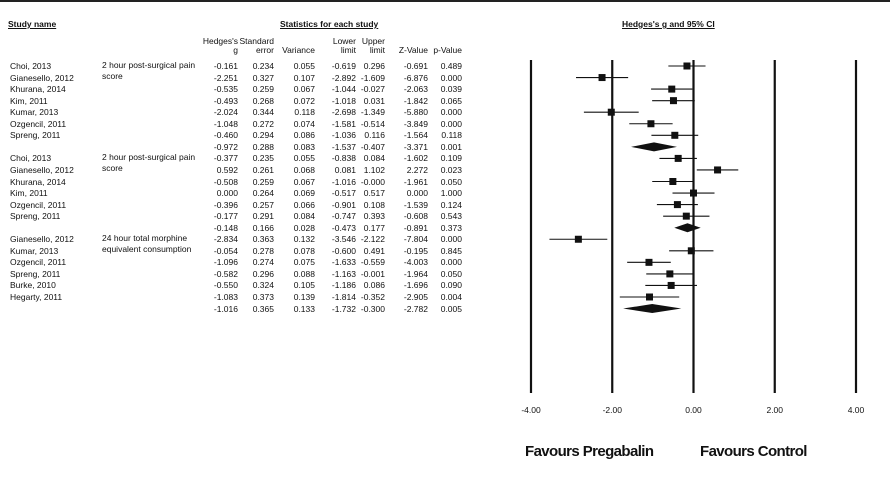 The width and height of the screenshot is (890, 486). Describe the element at coordinates (263, 216) in the screenshot. I see `cell-standard-error: 0.291` at that location.